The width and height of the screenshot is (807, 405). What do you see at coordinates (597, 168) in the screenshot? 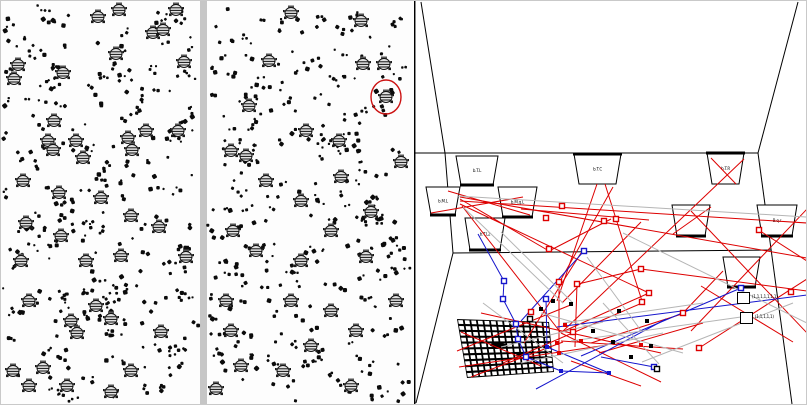
I see `beacon-box: b.T.C` at bounding box center [597, 168].